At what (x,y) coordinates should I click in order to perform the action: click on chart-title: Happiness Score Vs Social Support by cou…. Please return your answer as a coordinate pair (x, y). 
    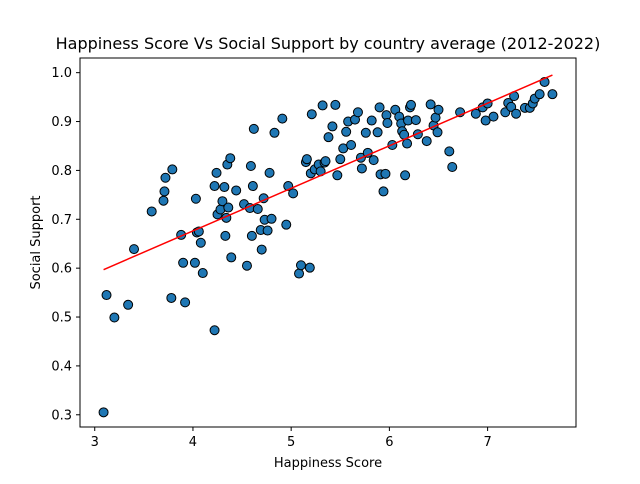
    Looking at the image, I should click on (328, 43).